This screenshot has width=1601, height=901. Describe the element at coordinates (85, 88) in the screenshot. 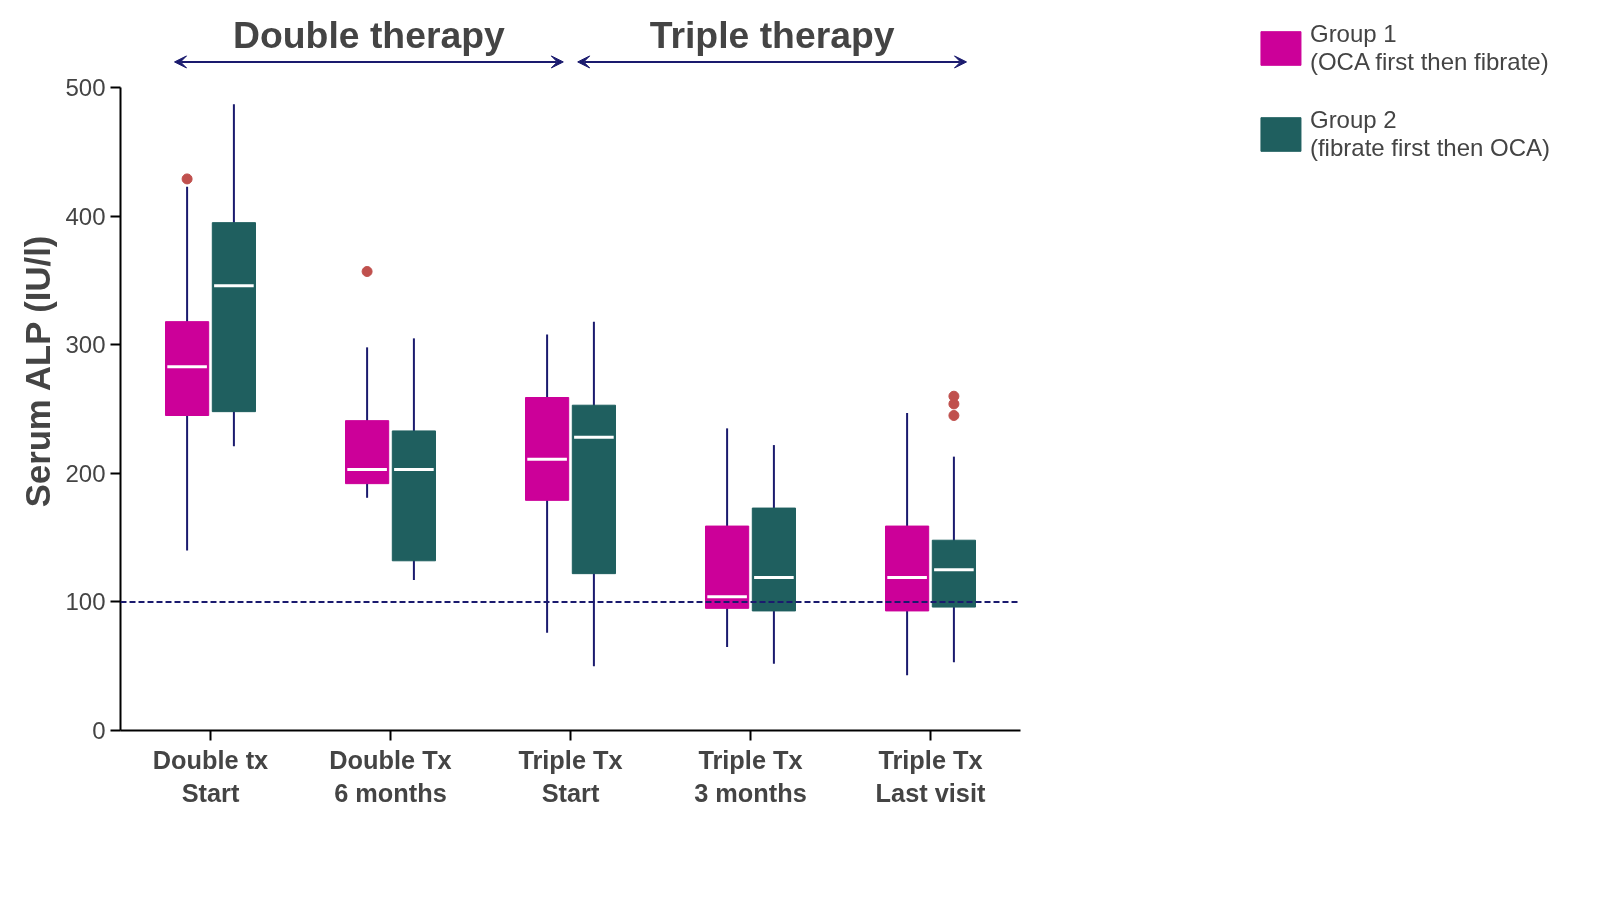

I see `y-tick-label: 500` at that location.